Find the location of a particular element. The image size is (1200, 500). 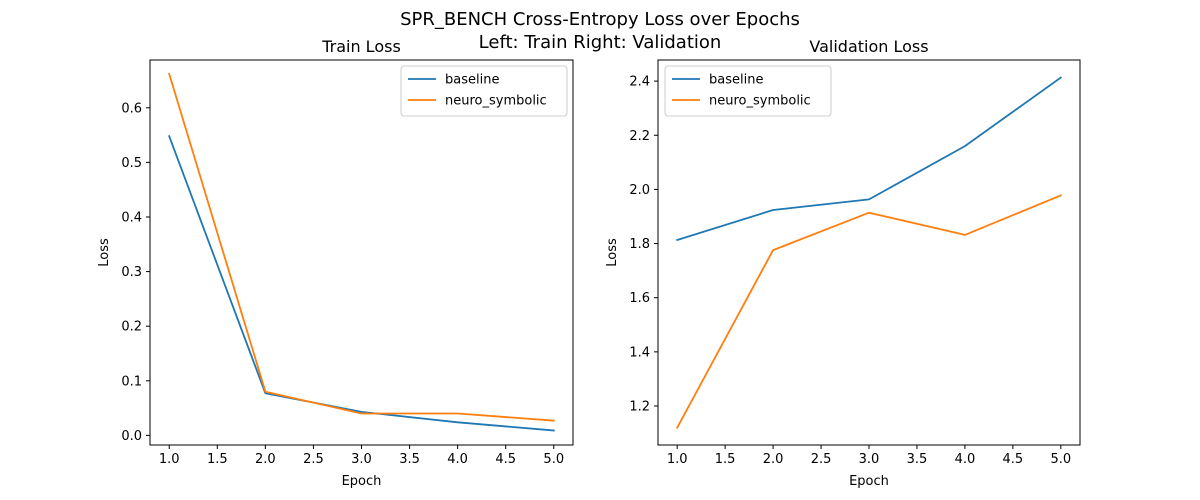

train-legend: baseline neuro_symbolic is located at coordinates (484, 91).